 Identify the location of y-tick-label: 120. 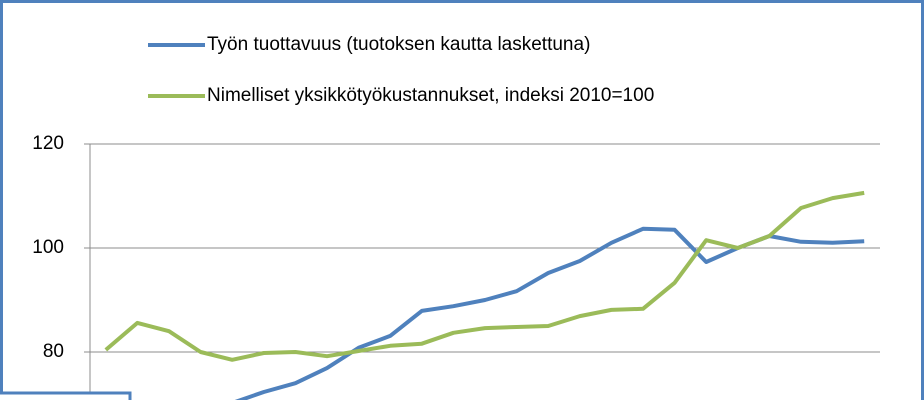
(48, 143).